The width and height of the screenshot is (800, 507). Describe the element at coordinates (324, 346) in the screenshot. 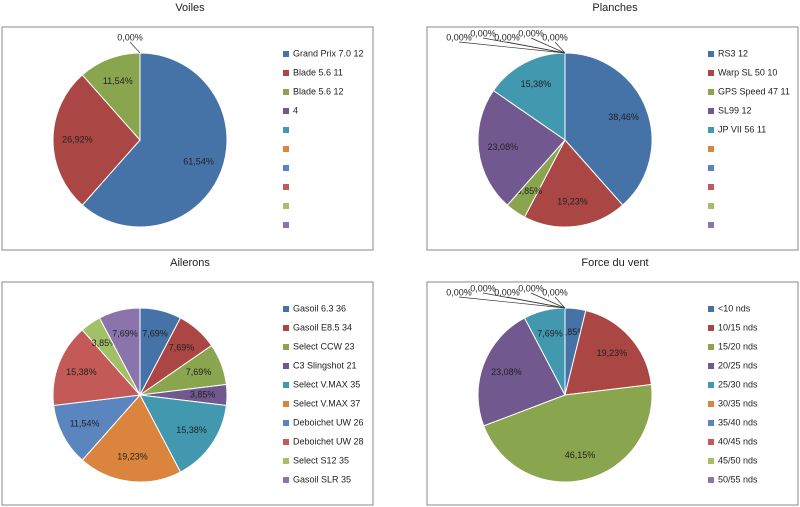

I see `legend-label: Select CCW 23` at that location.